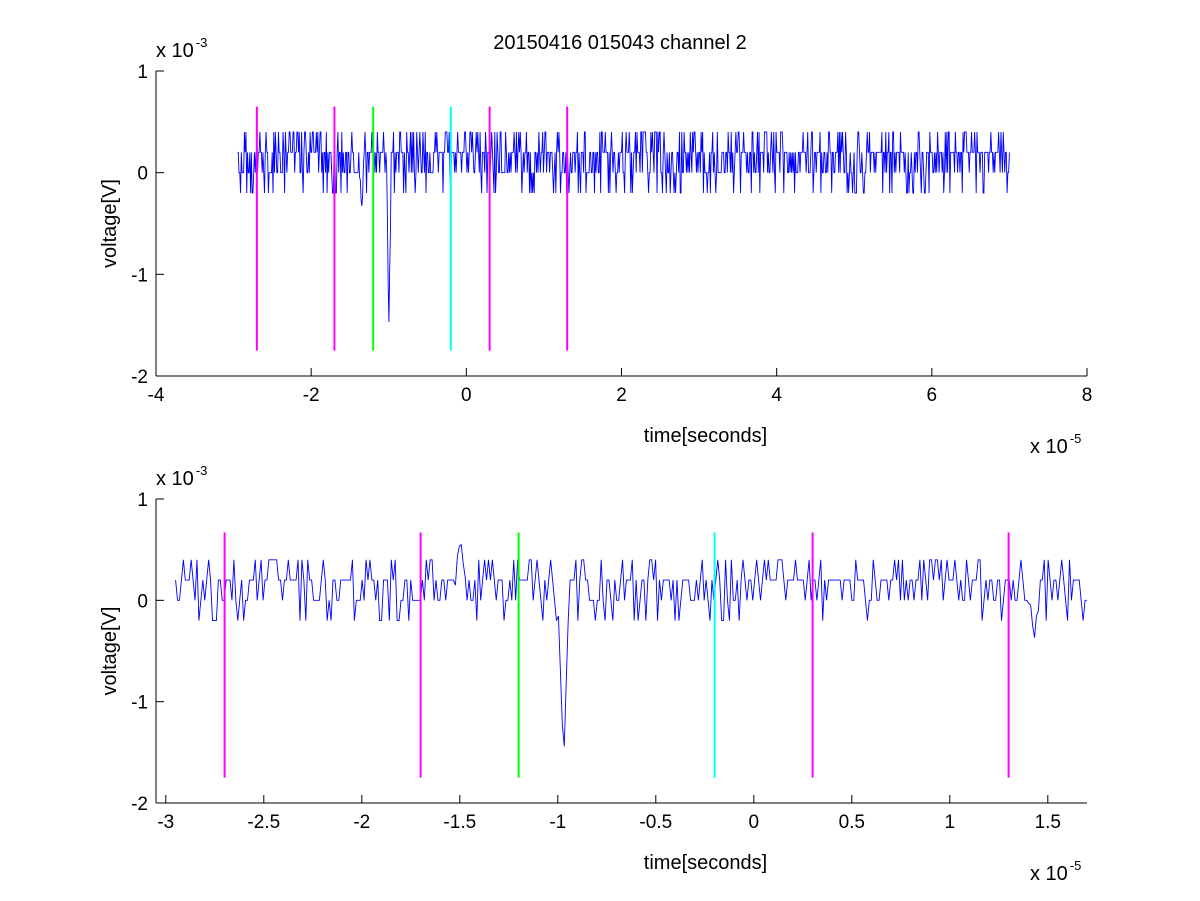  Describe the element at coordinates (1087, 395) in the screenshot. I see `x-tick-label: 8` at that location.